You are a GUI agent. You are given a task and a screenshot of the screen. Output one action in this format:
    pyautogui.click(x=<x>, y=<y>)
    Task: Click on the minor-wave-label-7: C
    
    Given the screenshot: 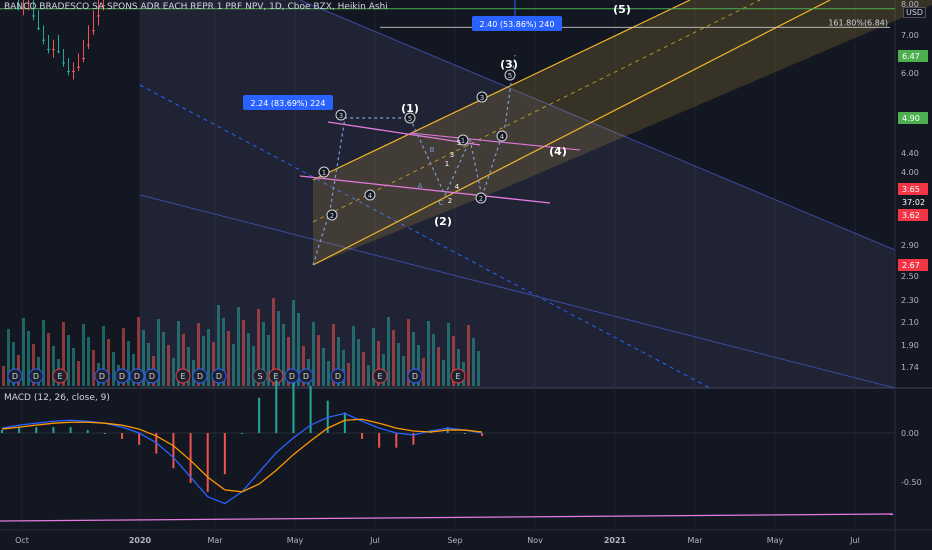 What is the action you would take?
    pyautogui.click(x=441, y=203)
    